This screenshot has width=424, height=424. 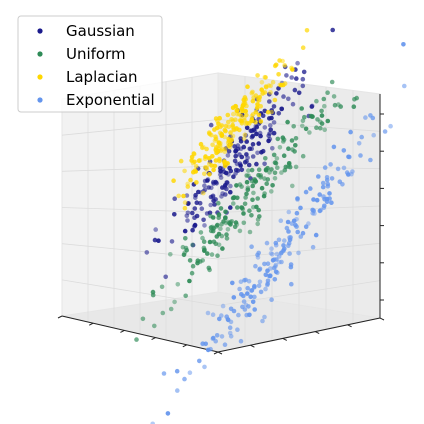 What do you see at coordinates (90, 64) in the screenshot?
I see `legend: Gaussian Uniform Laplacian Exponential` at bounding box center [90, 64].